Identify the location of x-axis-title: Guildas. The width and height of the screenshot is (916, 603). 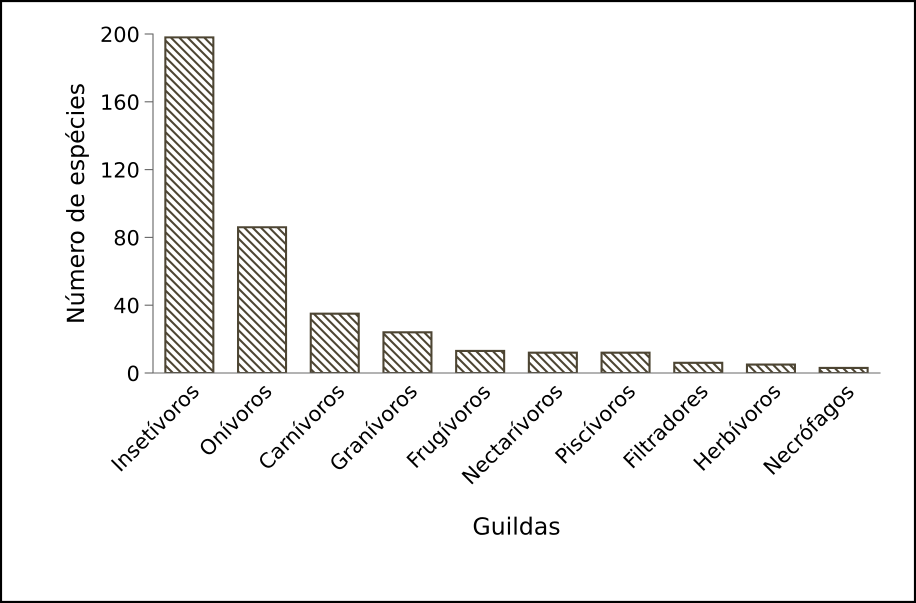
(517, 525).